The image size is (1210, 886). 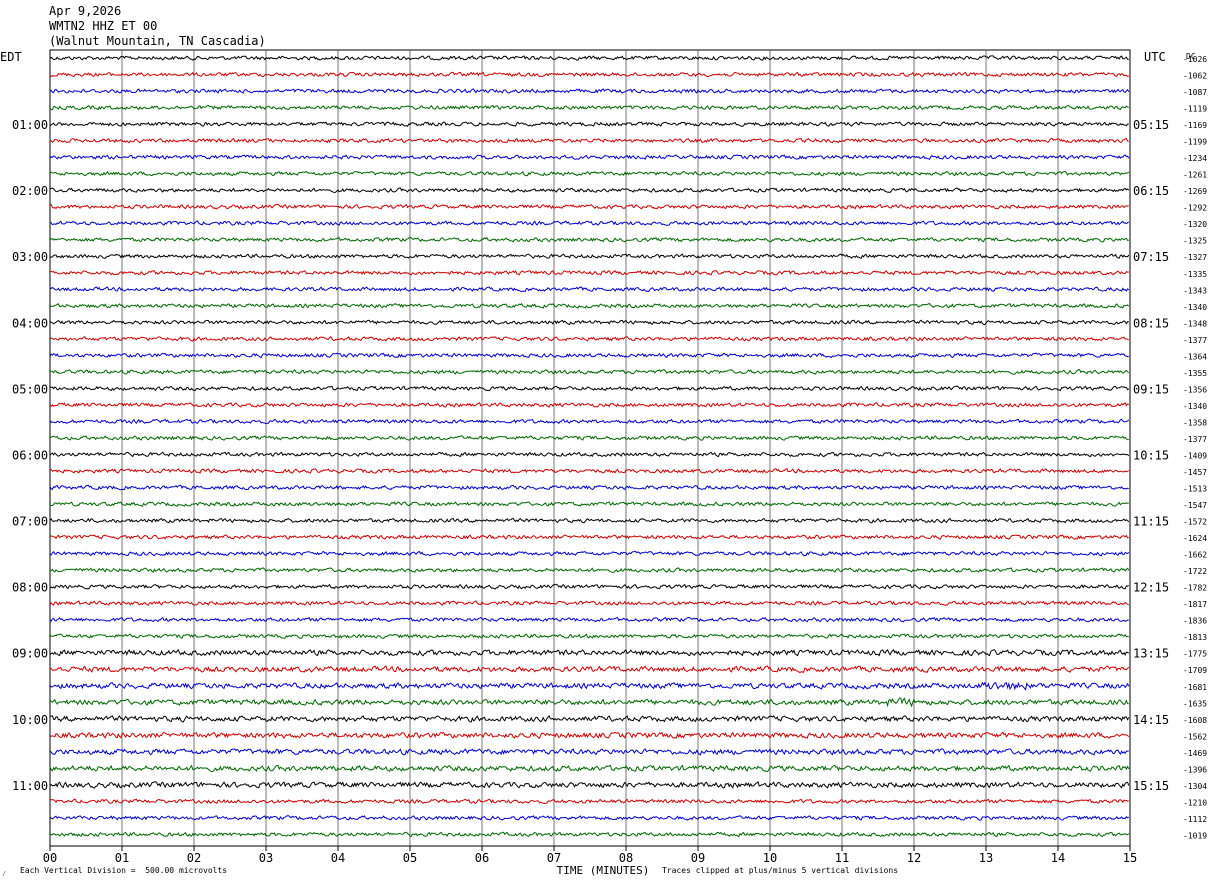 What do you see at coordinates (1195, 439) in the screenshot?
I see `dc-offset-label: -1377` at bounding box center [1195, 439].